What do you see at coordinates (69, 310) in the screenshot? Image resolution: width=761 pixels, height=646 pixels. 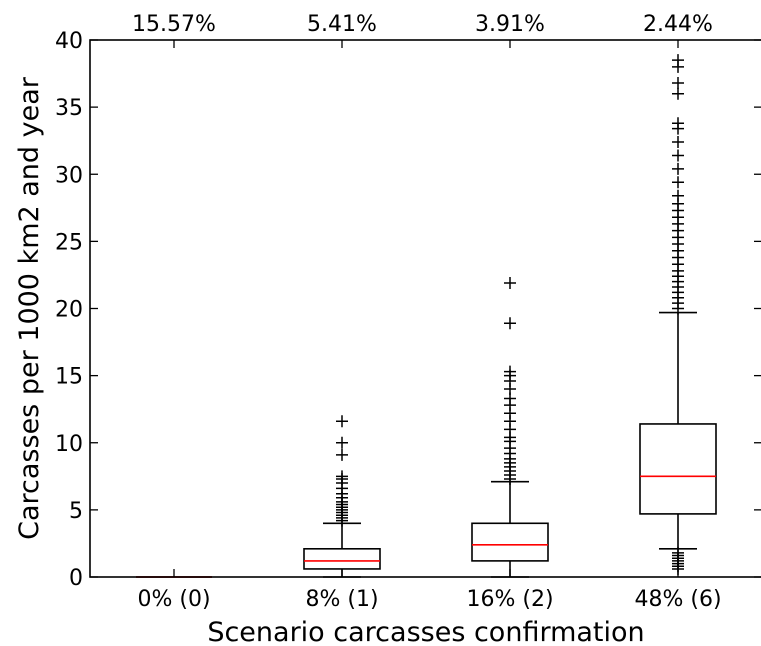 I see `y-tick-label: 20` at bounding box center [69, 310].